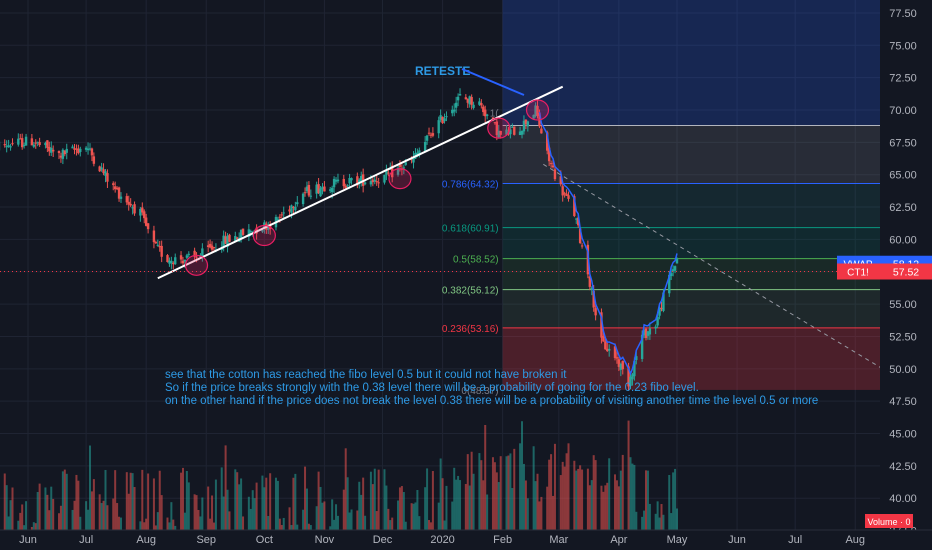 The height and width of the screenshot is (550, 932). What do you see at coordinates (86, 540) in the screenshot?
I see `x-tick-label: Jul` at bounding box center [86, 540].